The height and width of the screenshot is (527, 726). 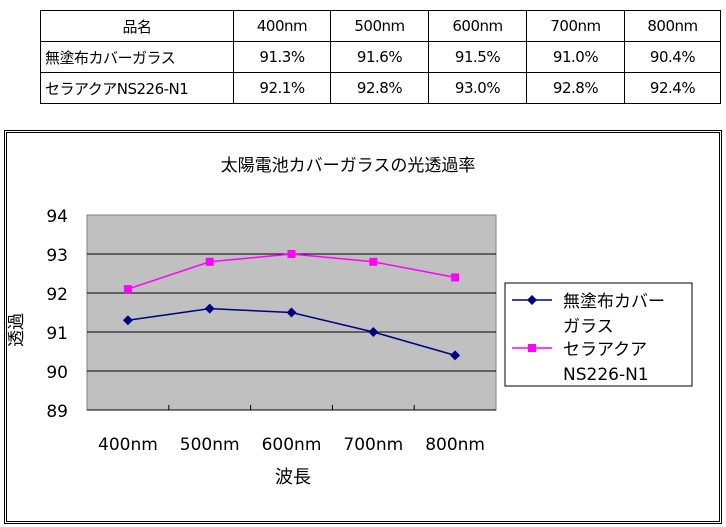 What do you see at coordinates (605, 350) in the screenshot?
I see `legend-label: セラアクア` at bounding box center [605, 350].